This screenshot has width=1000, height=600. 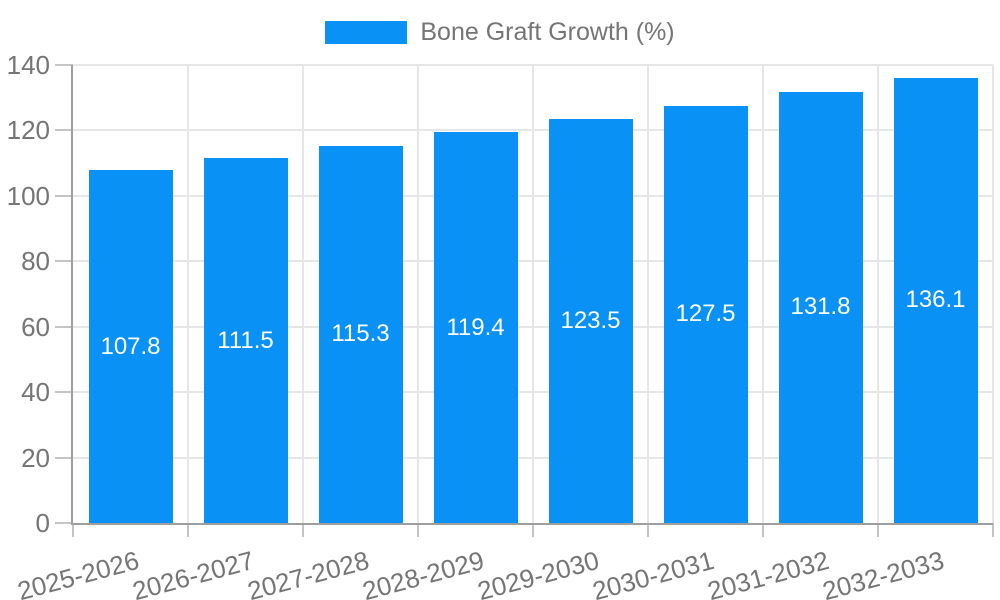 I want to click on bar-value-label: 131.8, so click(x=820, y=307).